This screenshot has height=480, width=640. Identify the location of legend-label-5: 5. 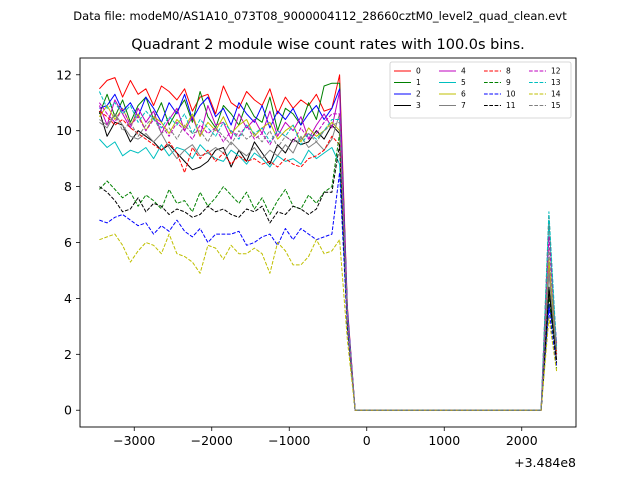
(463, 82).